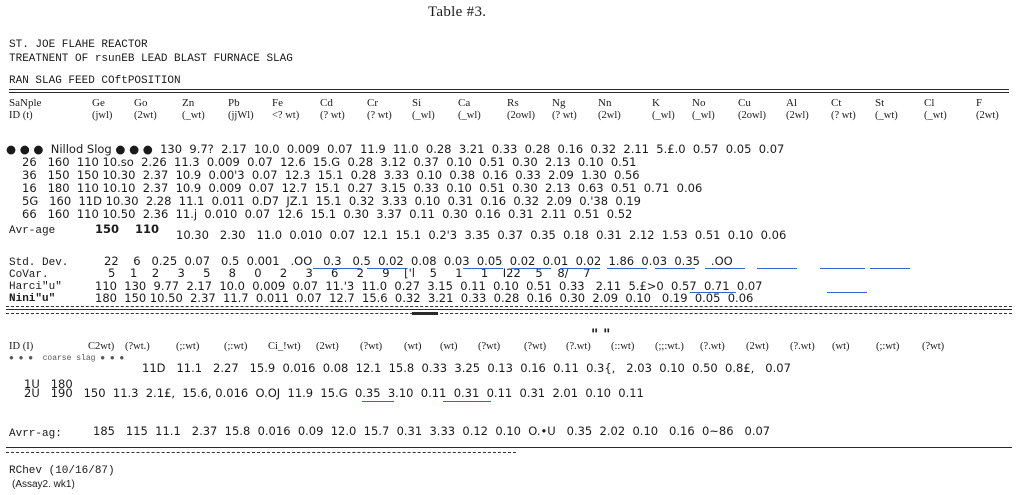 The image size is (1018, 495). Describe the element at coordinates (797, 115) in the screenshot. I see `table1-unit-16: (2wl)` at that location.